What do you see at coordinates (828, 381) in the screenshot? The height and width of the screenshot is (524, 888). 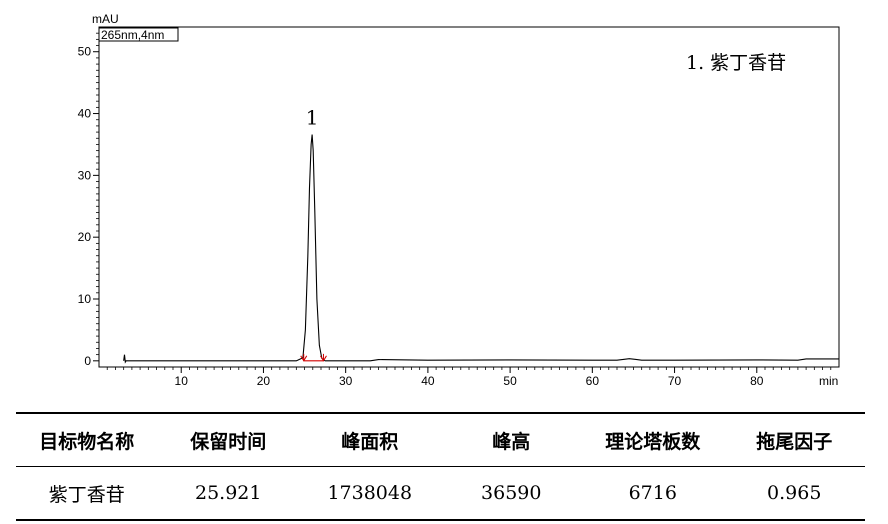 I see `x-axis-unit-label: min` at bounding box center [828, 381].